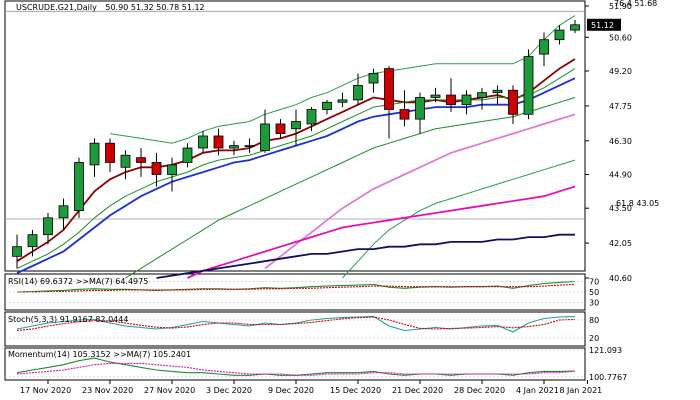 The height and width of the screenshot is (400, 700). What do you see at coordinates (45, 390) in the screenshot?
I see `time-tick-label: 17 Nov 2020` at bounding box center [45, 390].